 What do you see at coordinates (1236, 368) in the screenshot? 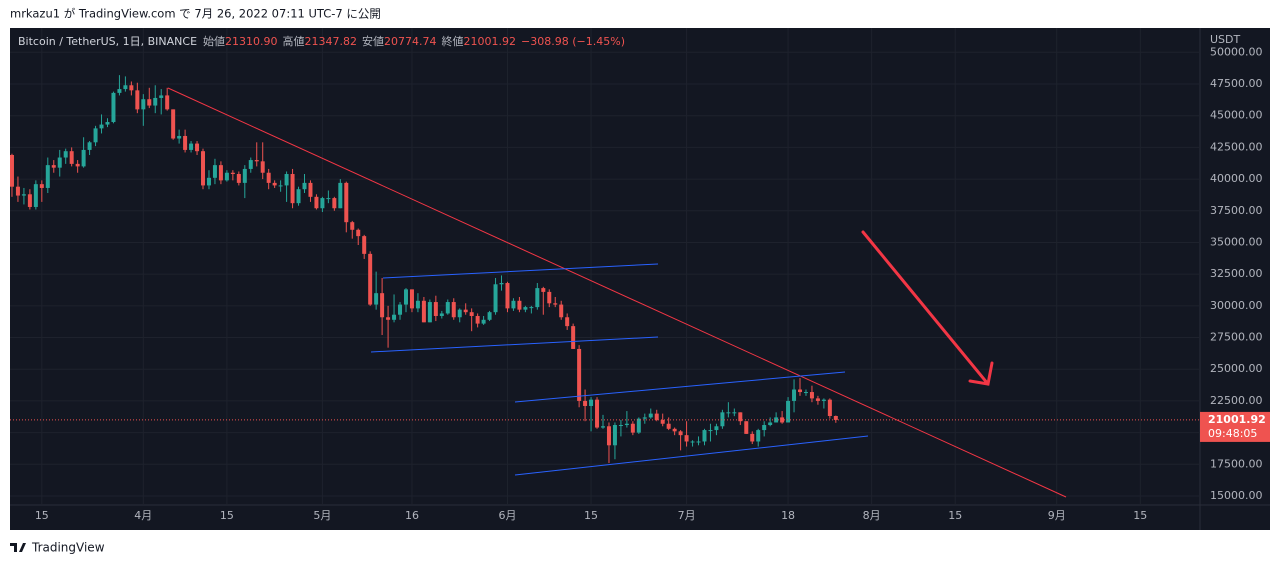
I see `y-tick-label: 25000.00` at bounding box center [1236, 368].